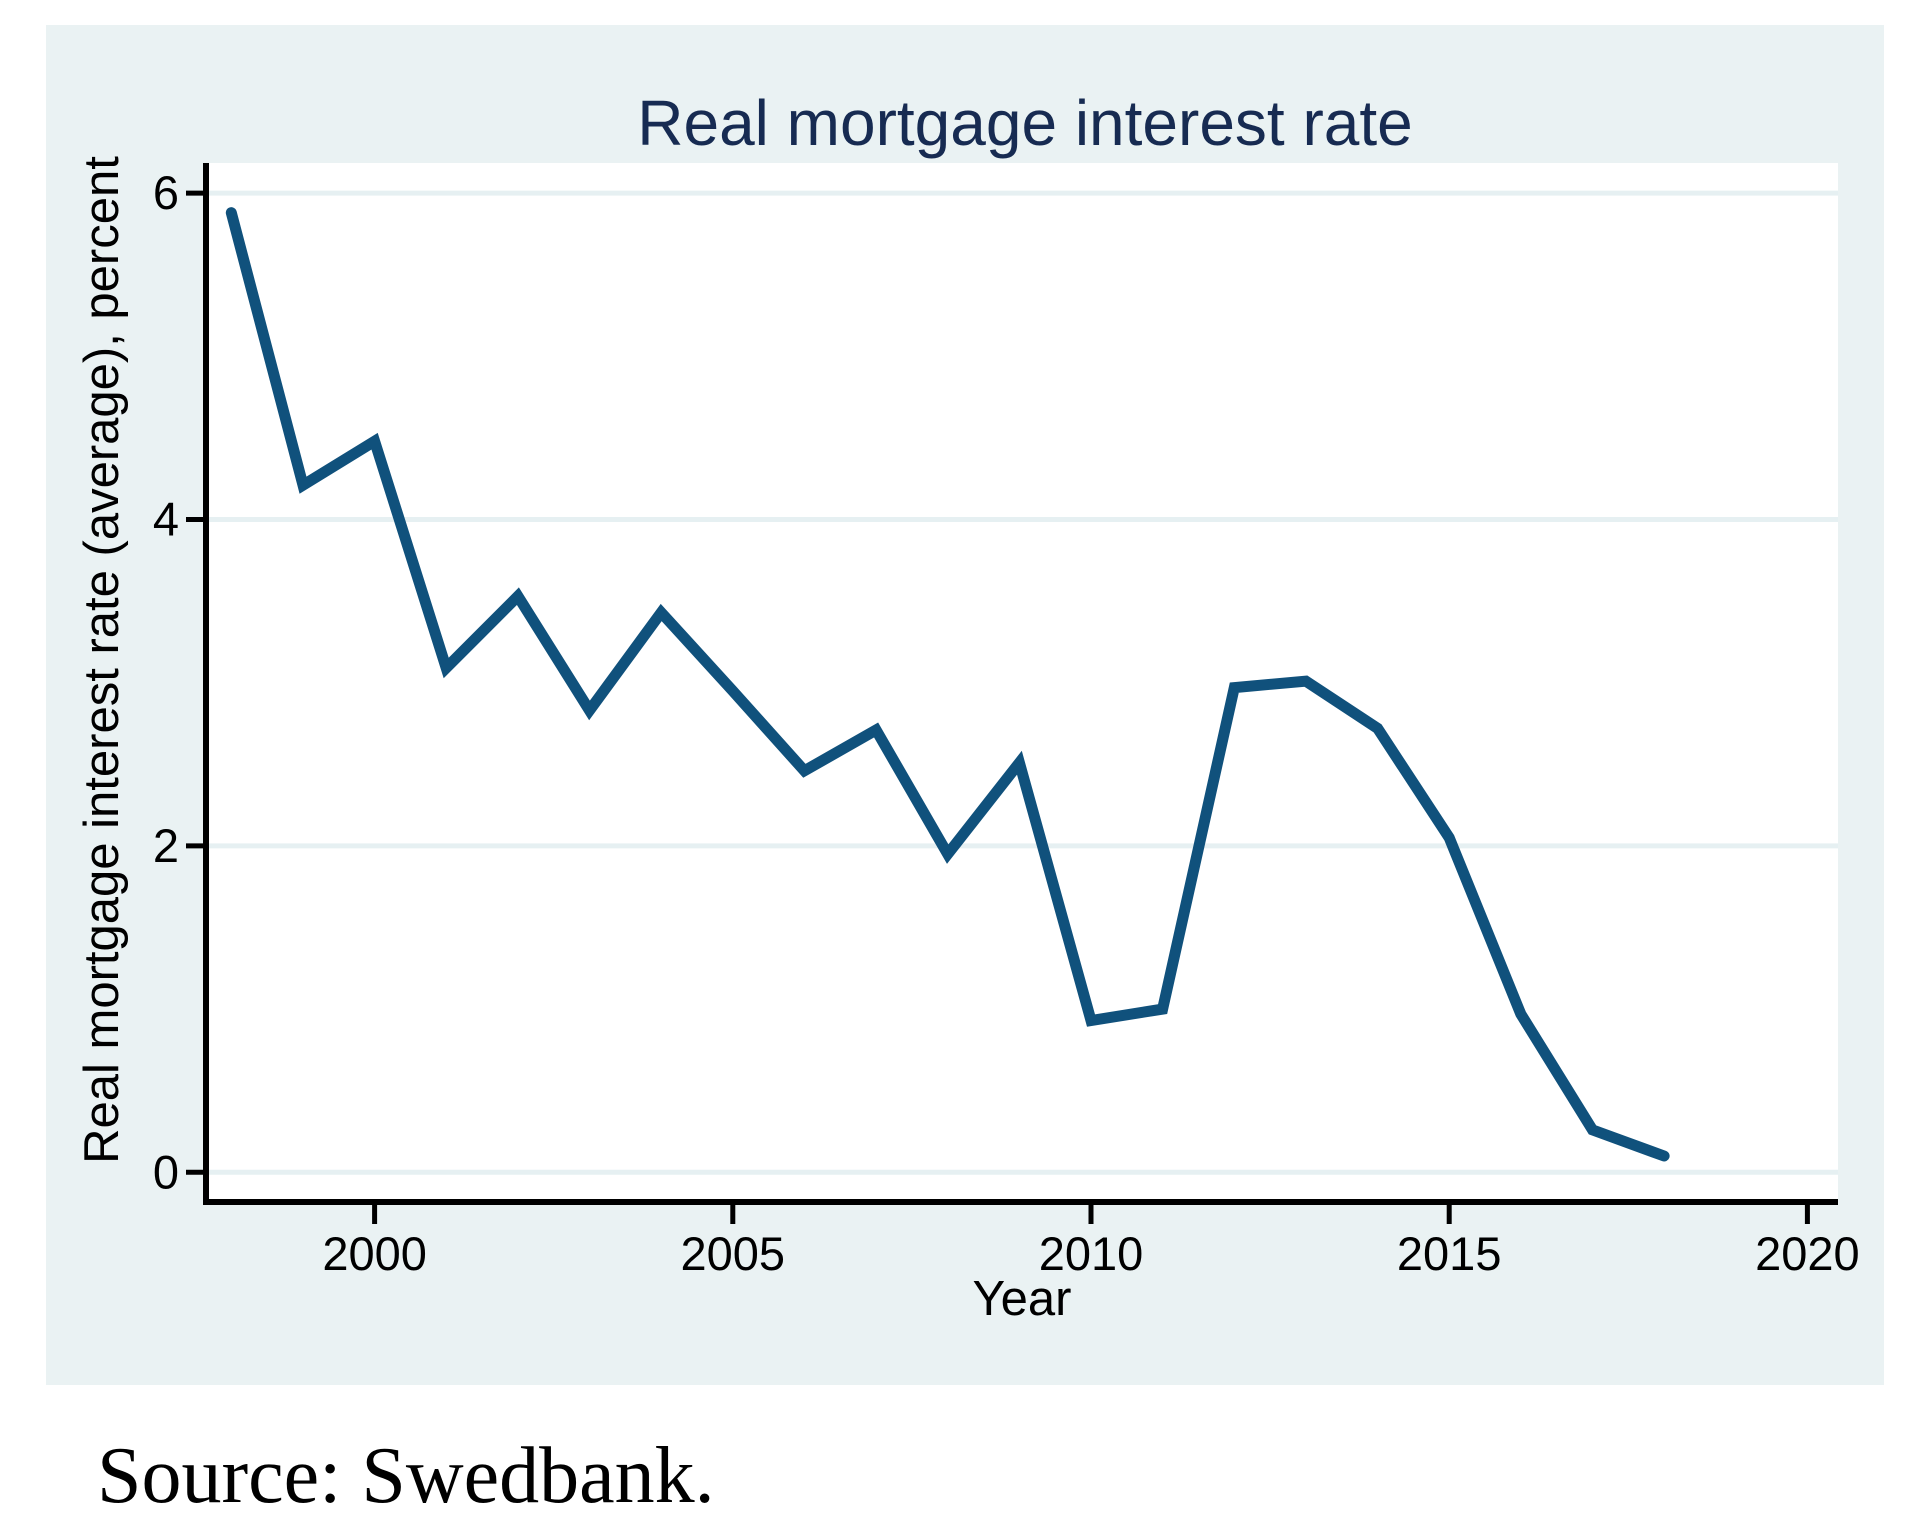 Image resolution: width=1915 pixels, height=1525 pixels. Describe the element at coordinates (406, 1476) in the screenshot. I see `source-note: Source: Swedbank.` at that location.